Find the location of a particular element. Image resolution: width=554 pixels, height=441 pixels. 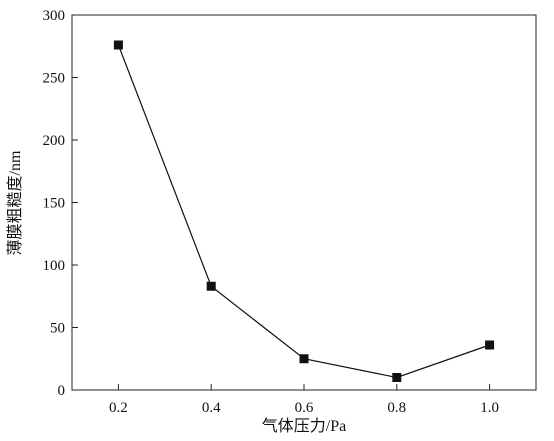

x-axis-ticks: 0.2 0.4 0.6 0.8 1.0 is located at coordinates (304, 400).